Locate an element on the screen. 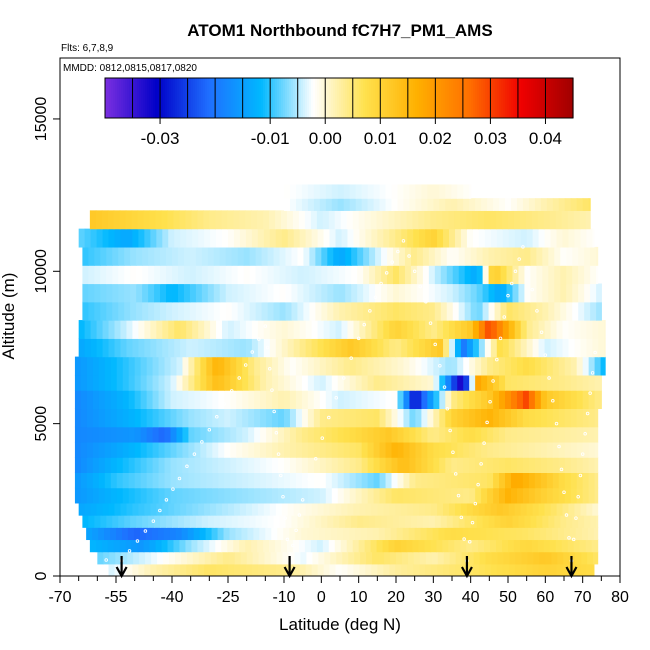 Image resolution: width=650 pixels, height=650 pixels. colorbar-tick-label: -0.01 is located at coordinates (270, 138).